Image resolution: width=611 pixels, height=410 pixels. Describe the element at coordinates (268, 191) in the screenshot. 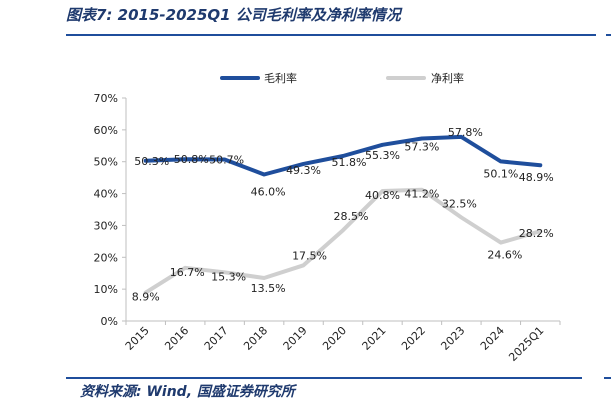

I see `gross-margin-data-label: 46.0%` at that location.